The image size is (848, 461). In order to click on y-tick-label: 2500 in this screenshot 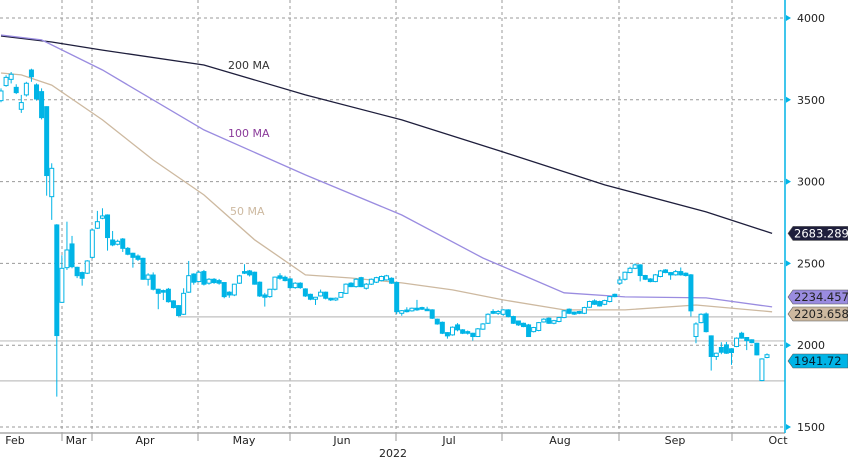, I will do `click(811, 263)`.